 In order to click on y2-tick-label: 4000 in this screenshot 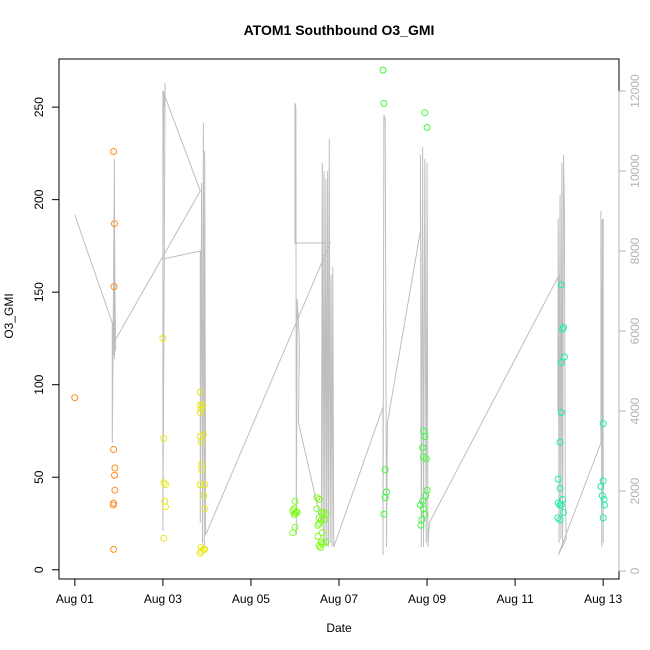, I will do `click(635, 410)`.